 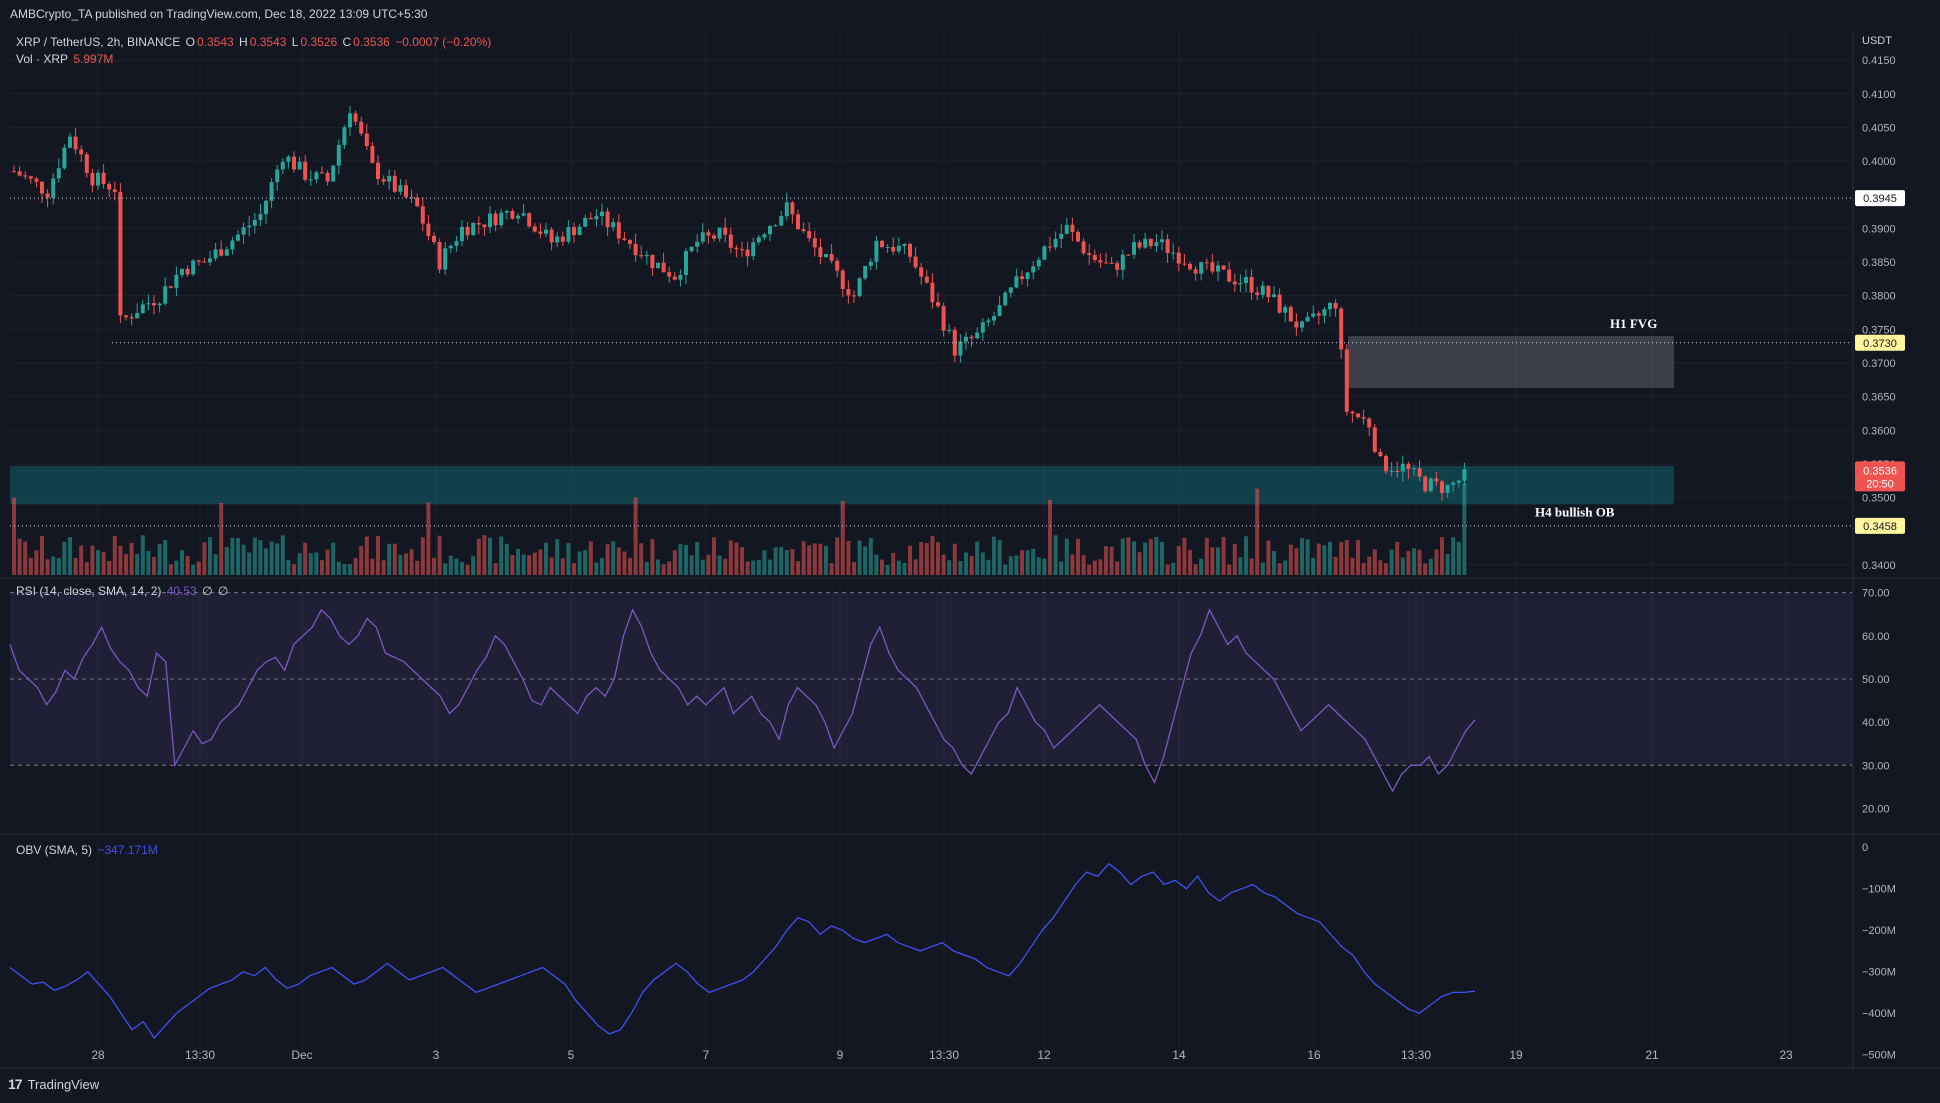 What do you see at coordinates (53, 1084) in the screenshot?
I see `tradingview-logo: 17 TradingView` at bounding box center [53, 1084].